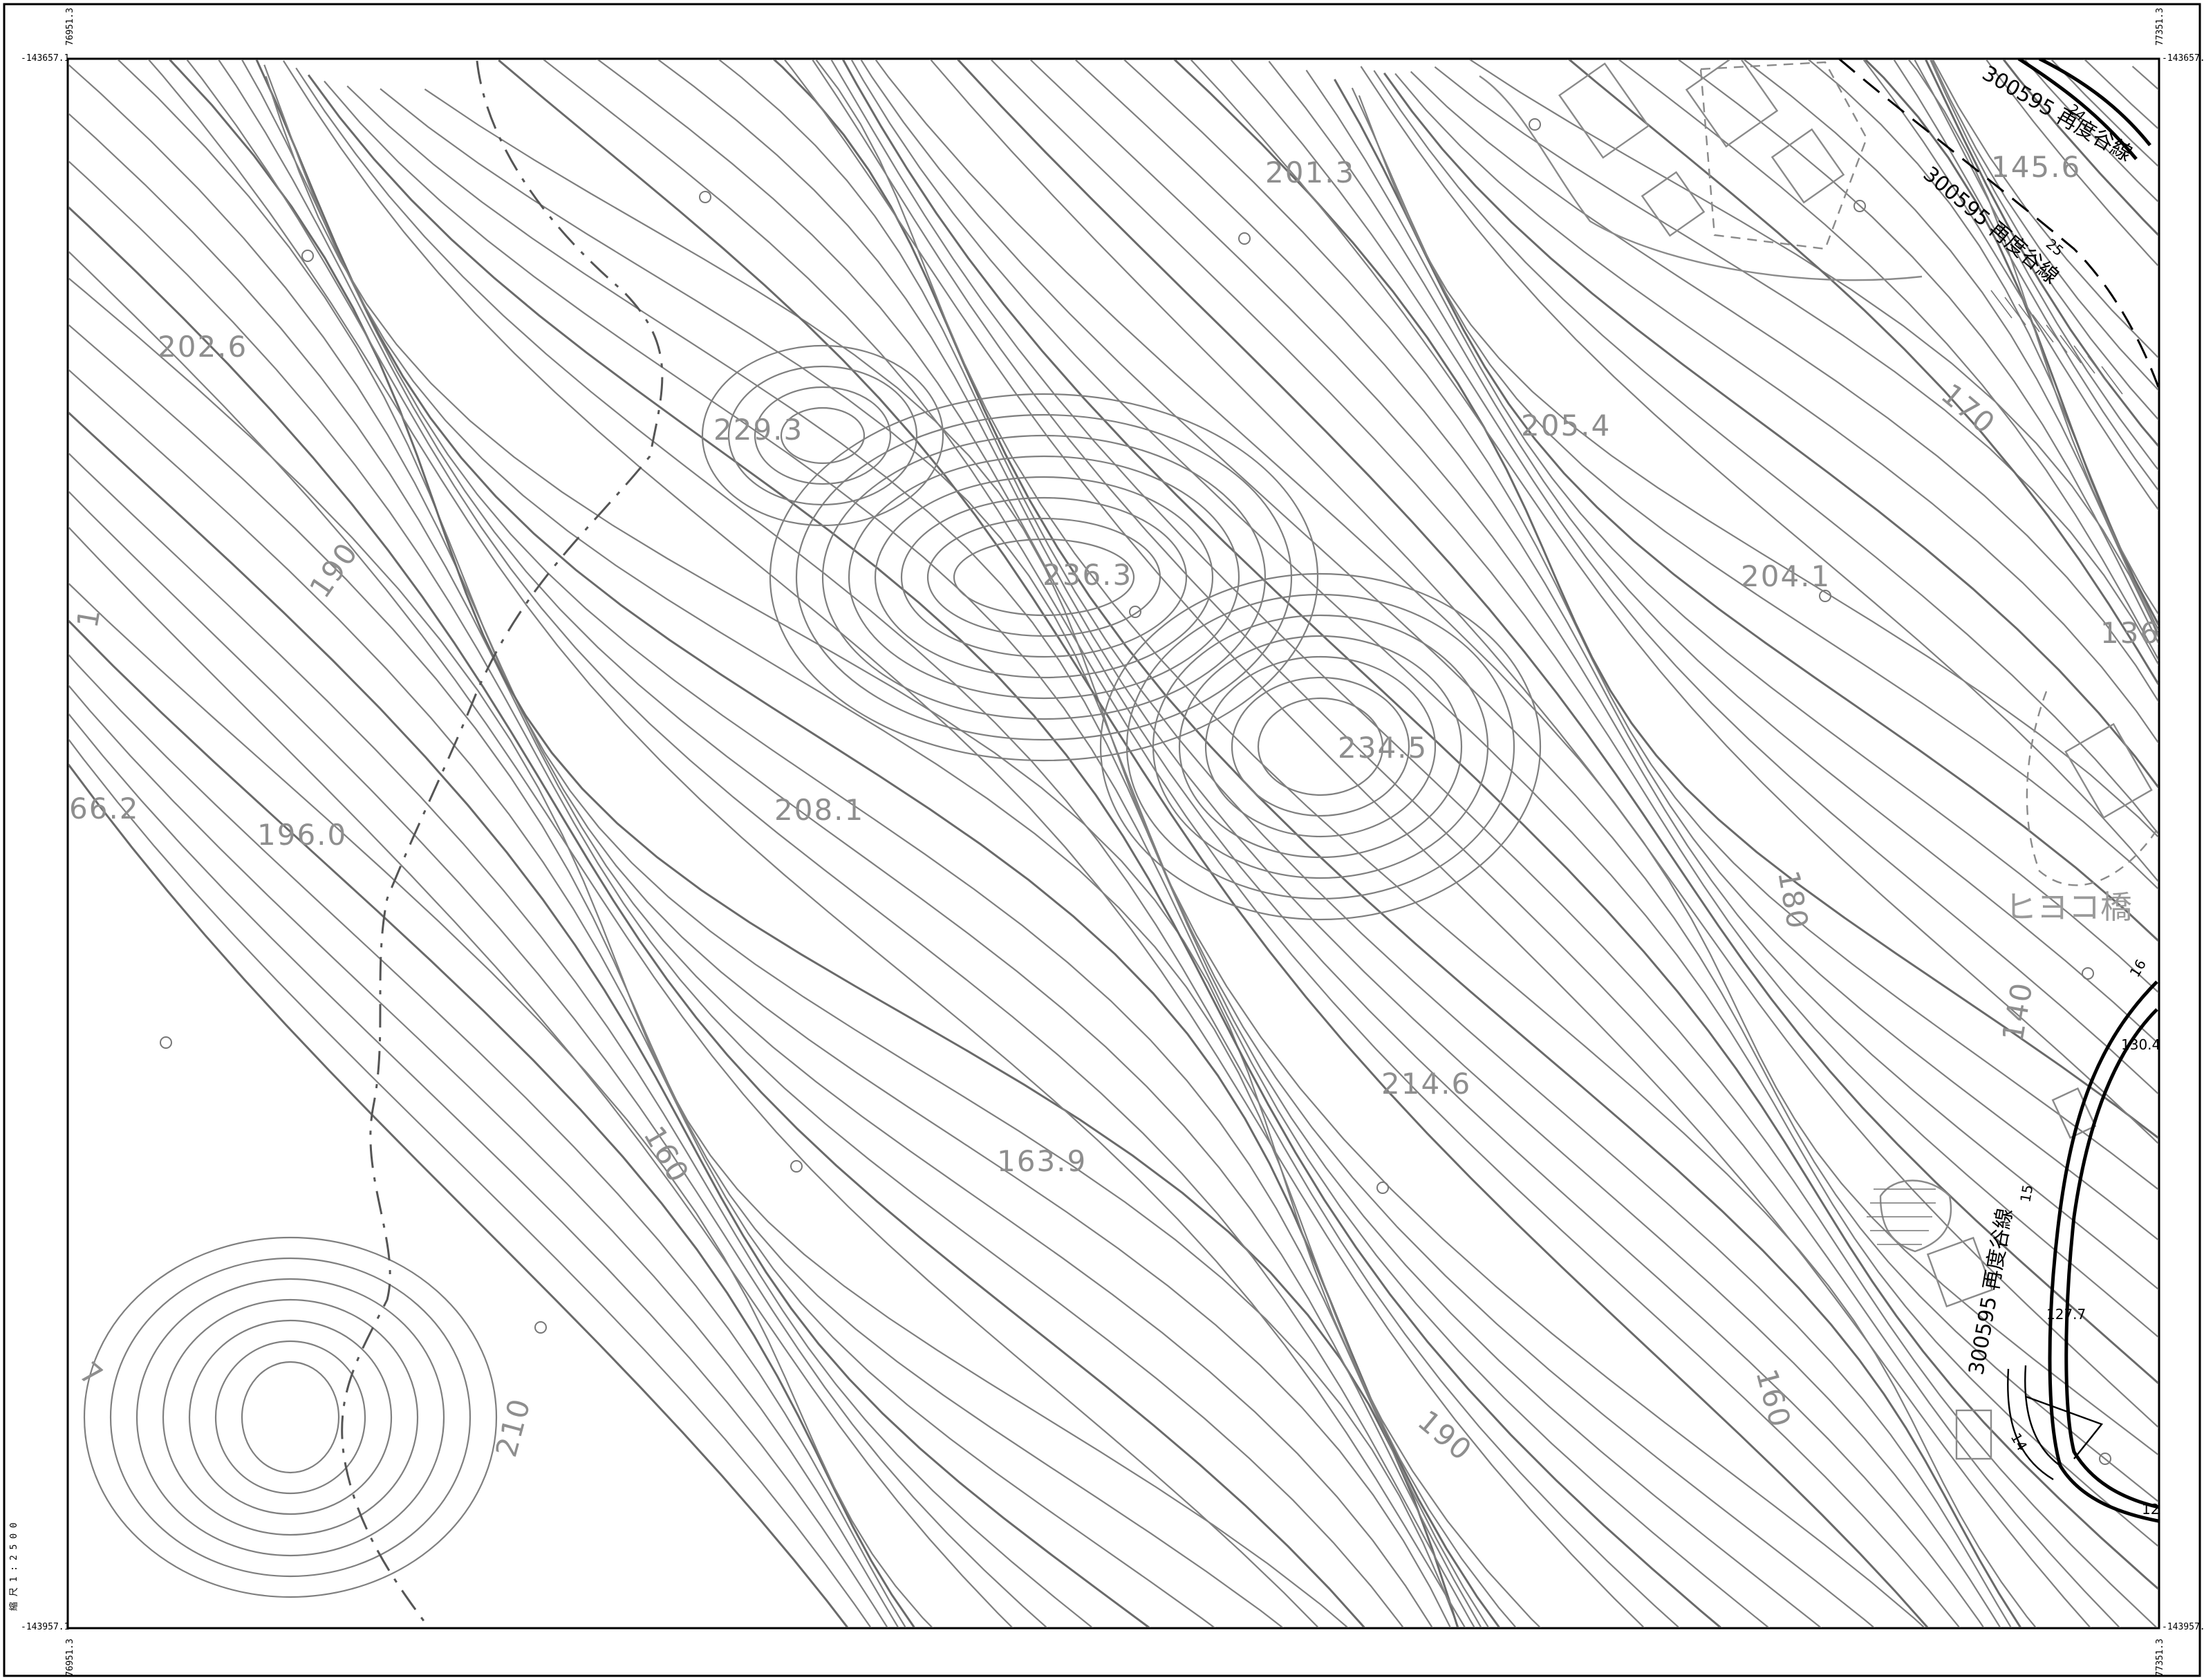  I want to click on road-elevation-127-7: 127.7, so click(2066, 1314).